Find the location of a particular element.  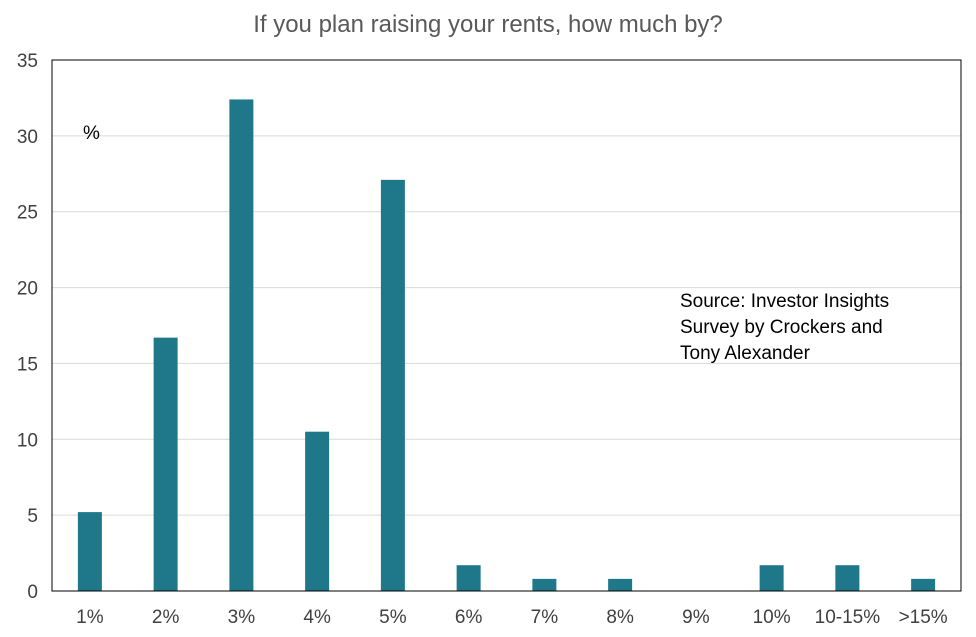

source-note-line: Survey by Crockers and is located at coordinates (781, 327).